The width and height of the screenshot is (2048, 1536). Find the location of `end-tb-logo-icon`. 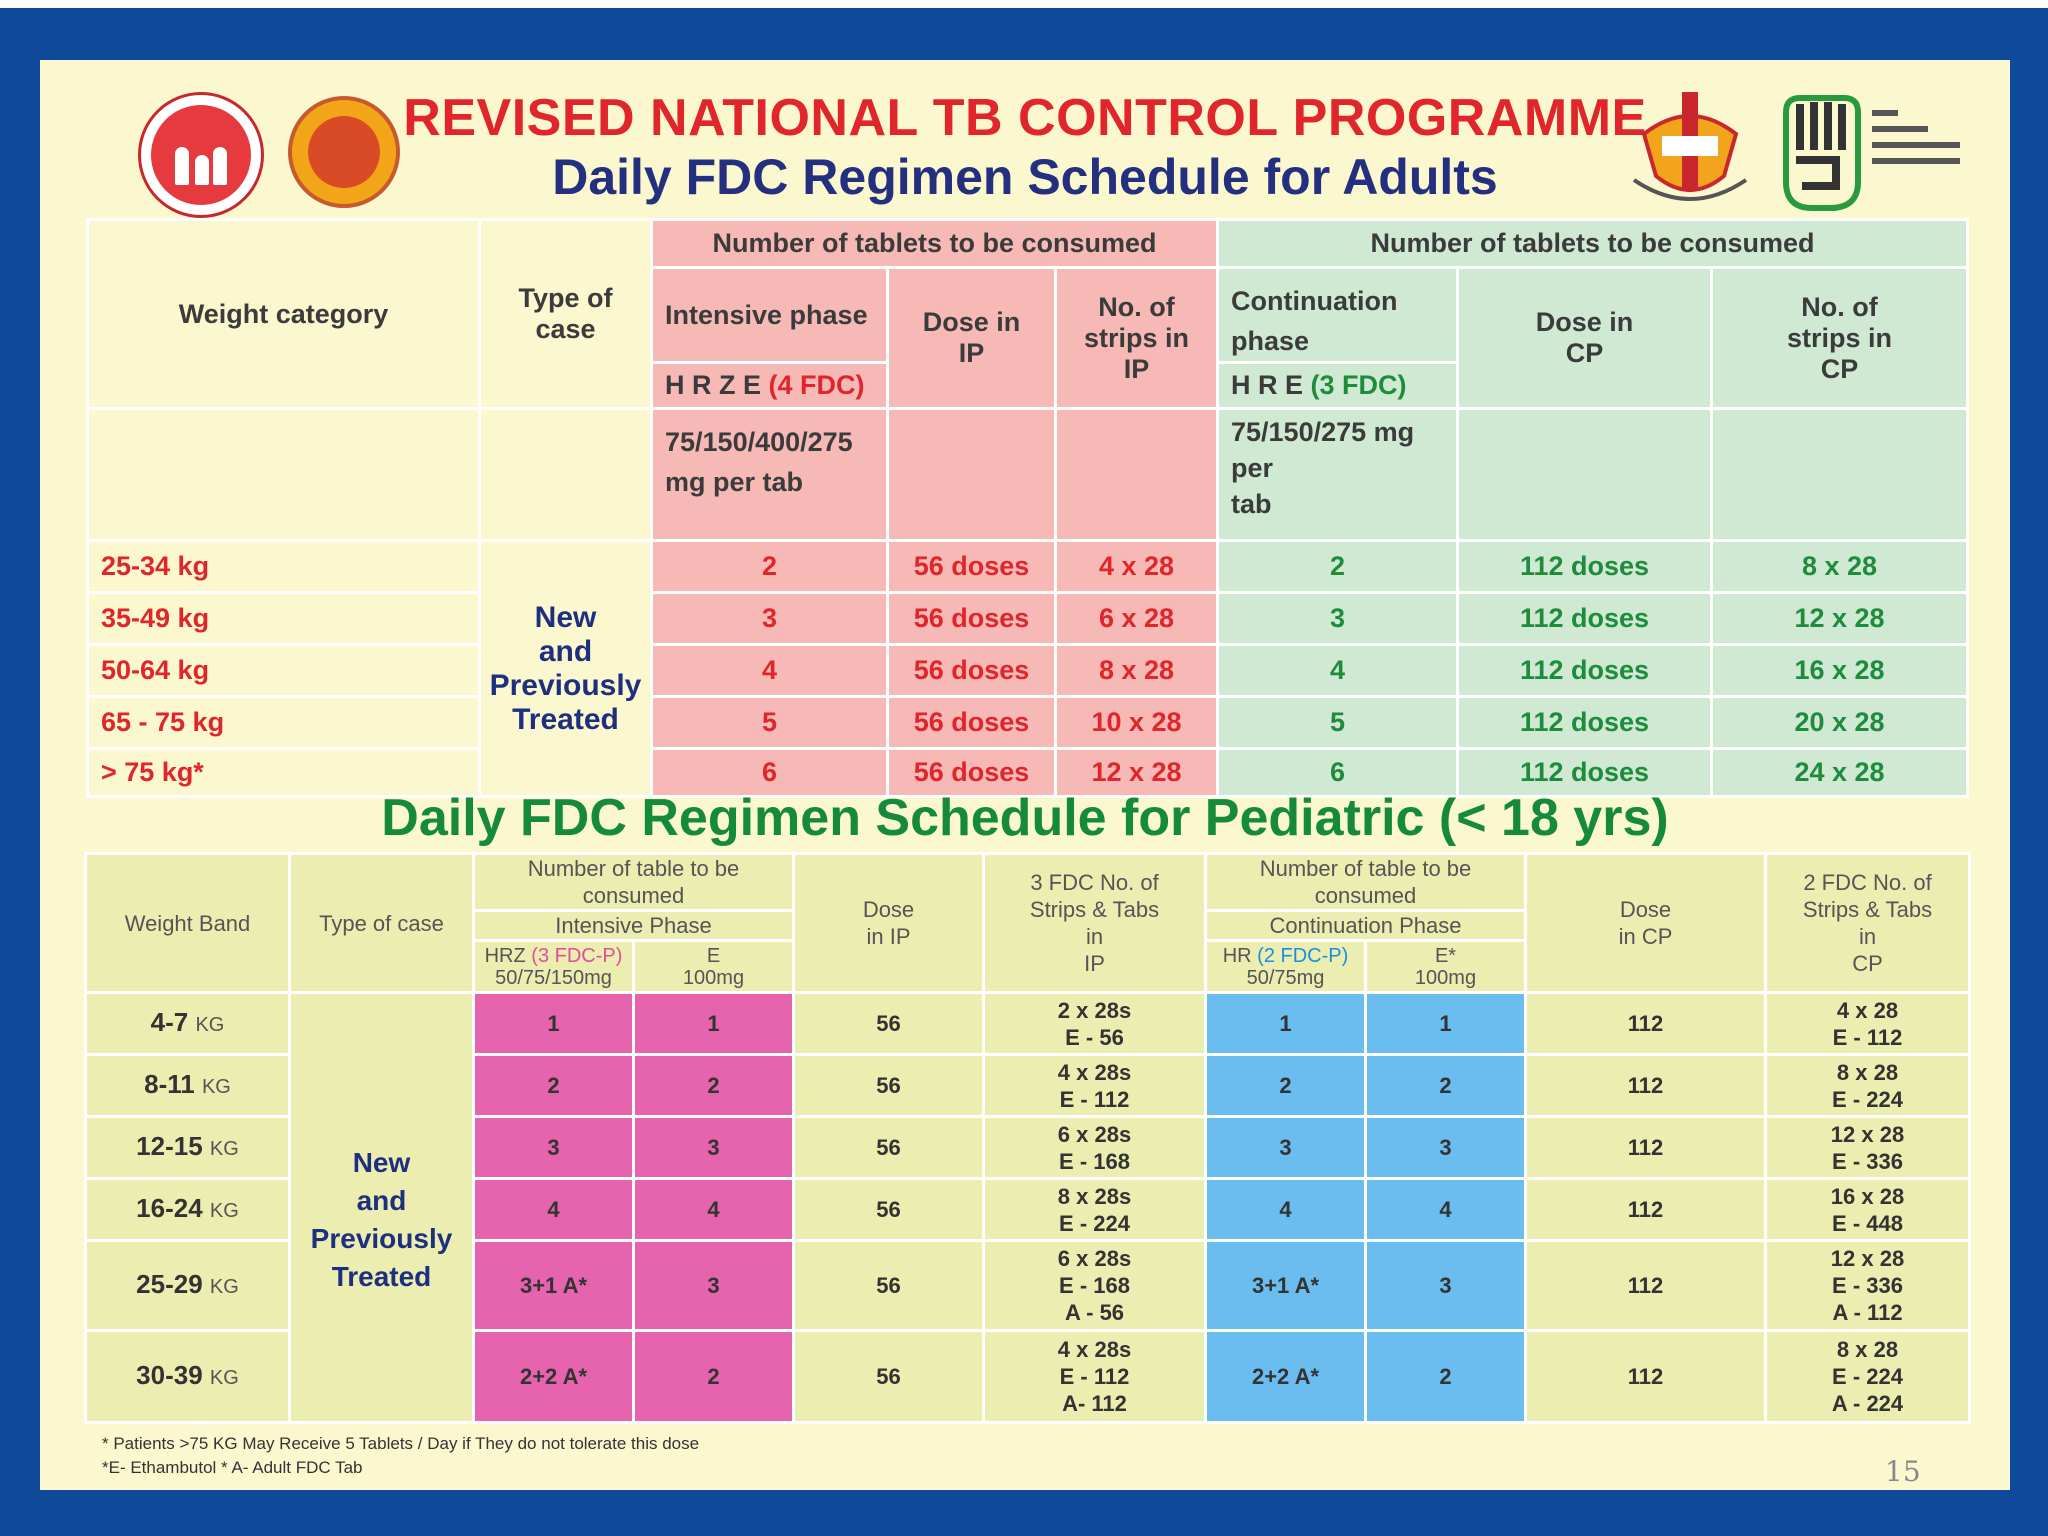

end-tb-logo-icon is located at coordinates (1871, 153).